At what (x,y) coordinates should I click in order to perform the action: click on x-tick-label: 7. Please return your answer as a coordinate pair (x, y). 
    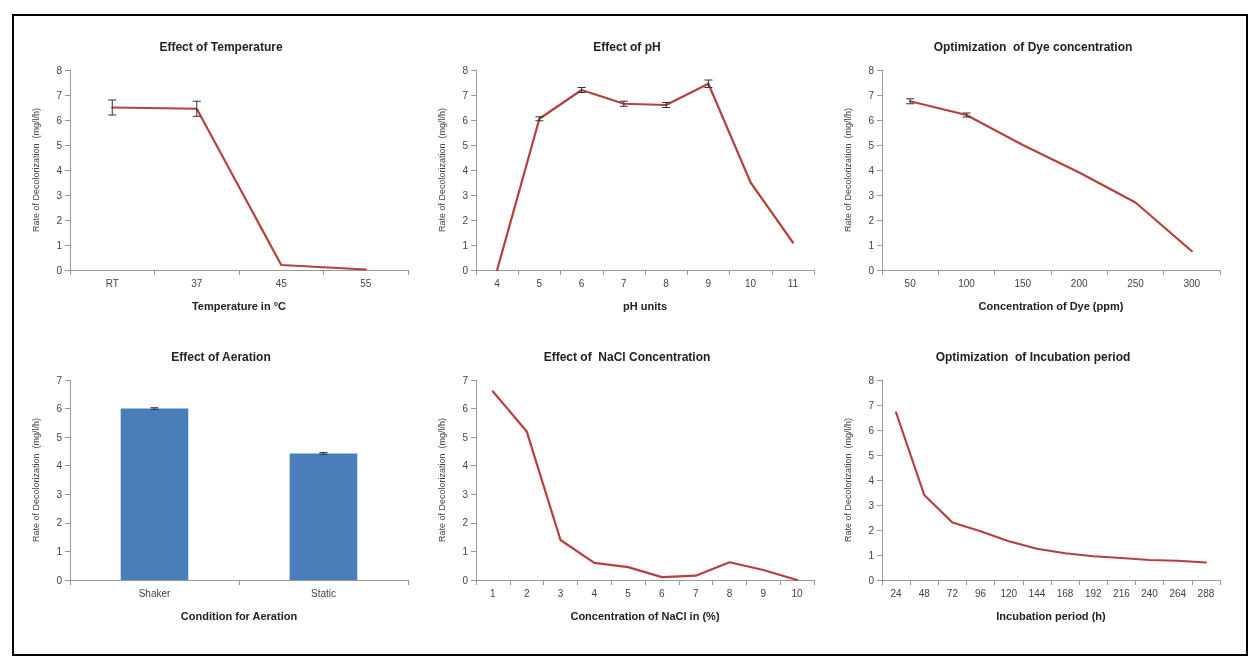
    Looking at the image, I should click on (695, 593).